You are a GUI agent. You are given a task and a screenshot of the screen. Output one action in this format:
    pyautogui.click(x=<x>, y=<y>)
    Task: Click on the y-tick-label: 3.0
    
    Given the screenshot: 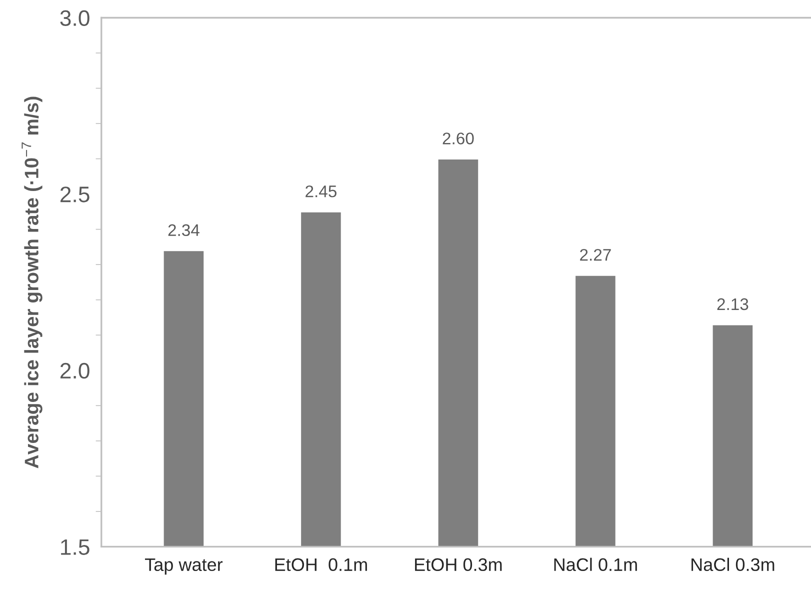 What is the action you would take?
    pyautogui.click(x=75, y=18)
    